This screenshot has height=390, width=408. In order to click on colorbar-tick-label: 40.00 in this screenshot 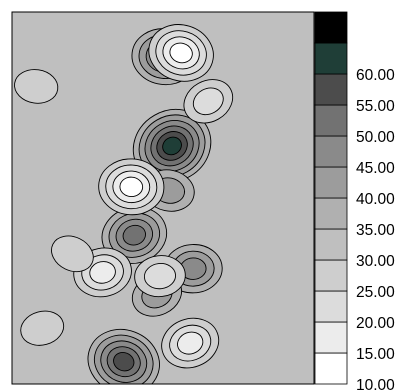, I will do `click(375, 199)`.